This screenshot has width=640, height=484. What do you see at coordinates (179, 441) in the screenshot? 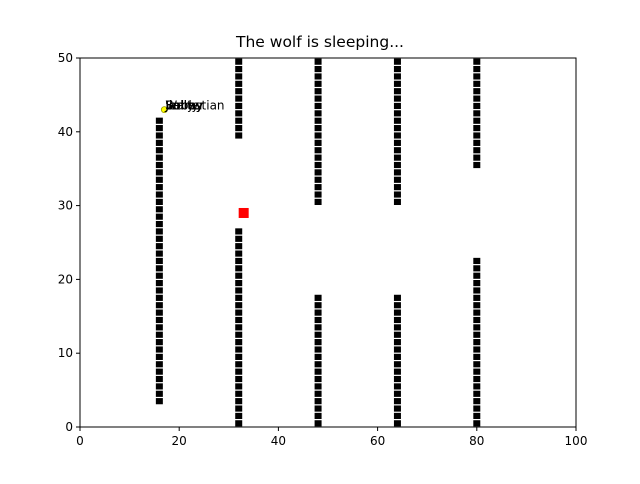
I see `x-tick-label: 20` at bounding box center [179, 441].